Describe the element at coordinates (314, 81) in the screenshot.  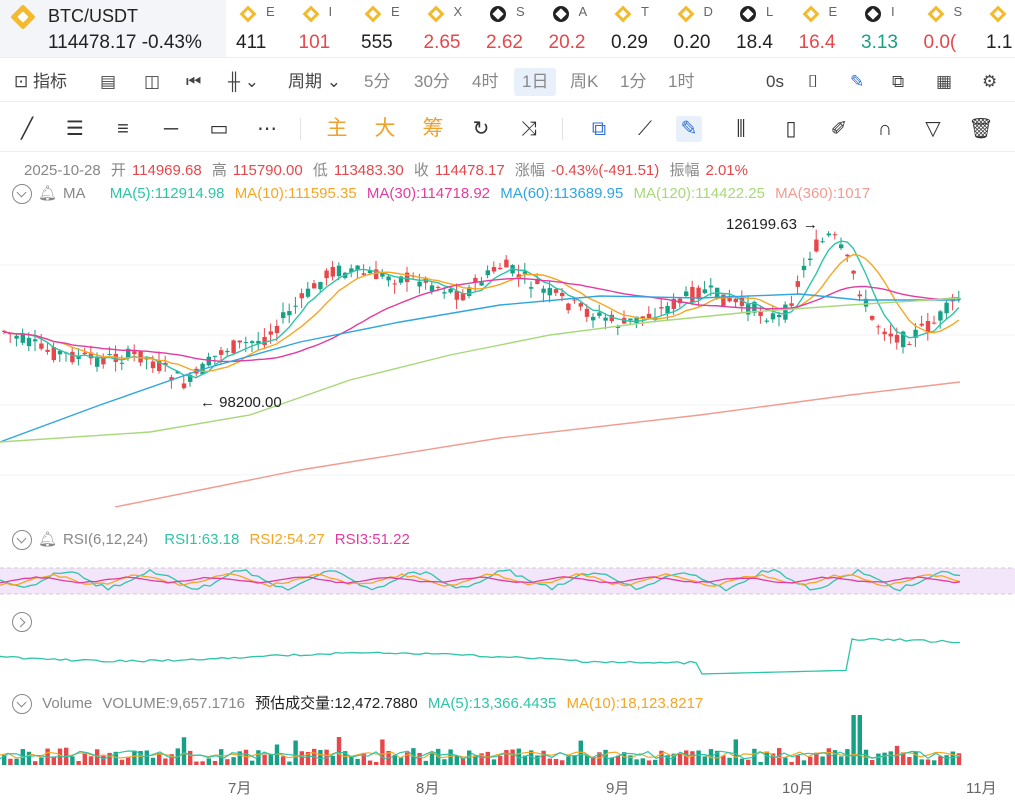
I see `period-dropdown: 周期 ⌄` at that location.